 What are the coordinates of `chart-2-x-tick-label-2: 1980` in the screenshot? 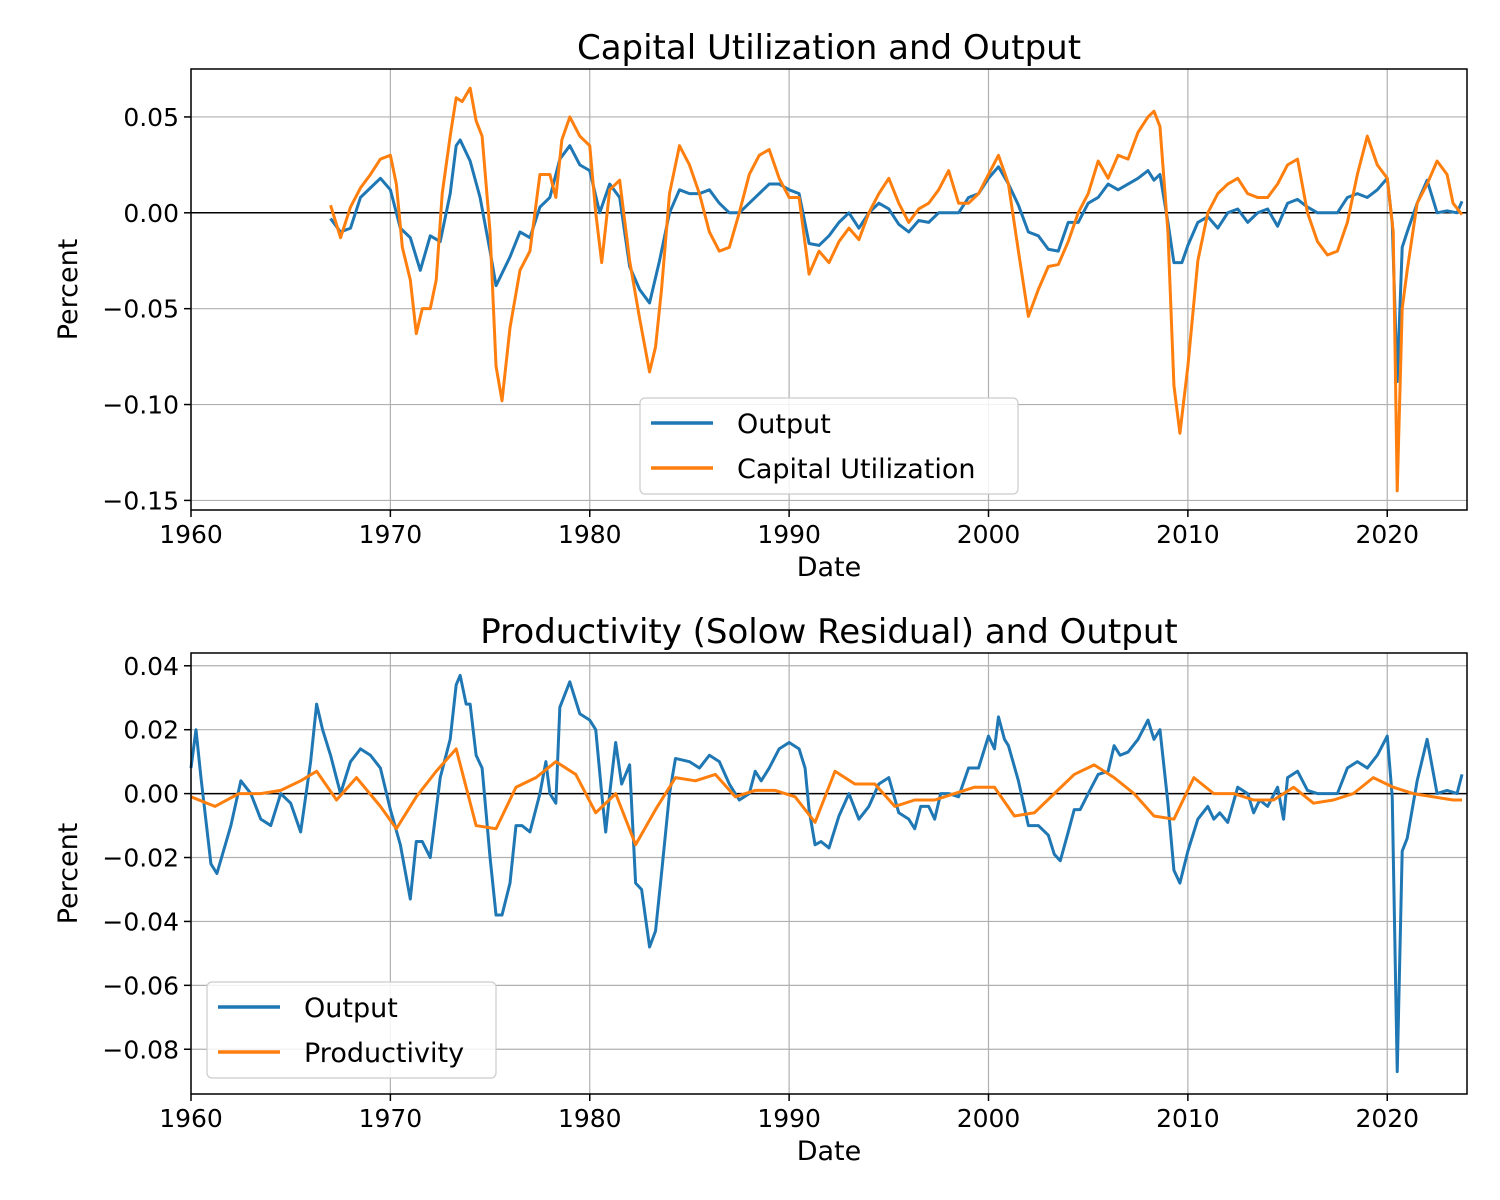 It's located at (590, 1118).